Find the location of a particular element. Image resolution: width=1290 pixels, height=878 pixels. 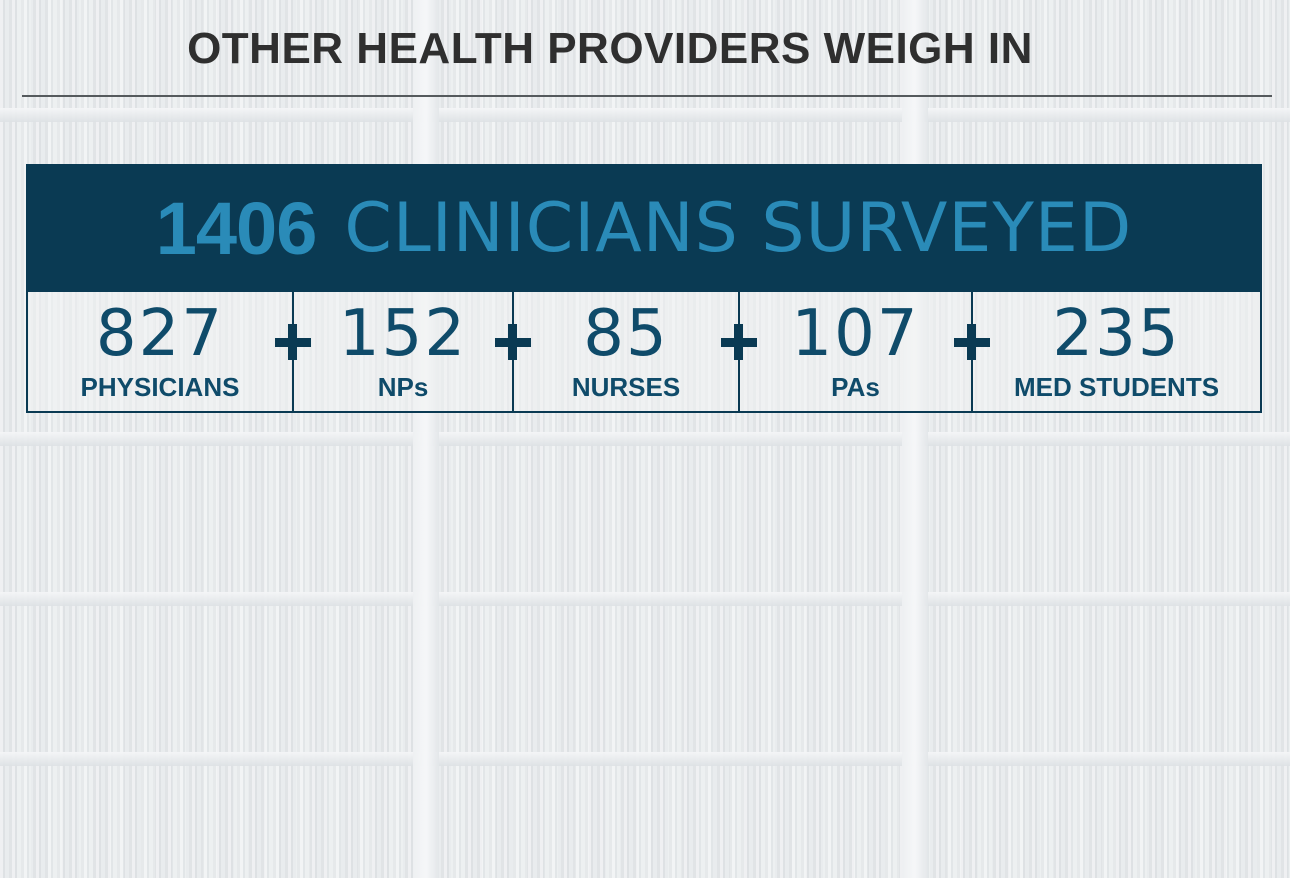

stat-count: 152 is located at coordinates (403, 334).